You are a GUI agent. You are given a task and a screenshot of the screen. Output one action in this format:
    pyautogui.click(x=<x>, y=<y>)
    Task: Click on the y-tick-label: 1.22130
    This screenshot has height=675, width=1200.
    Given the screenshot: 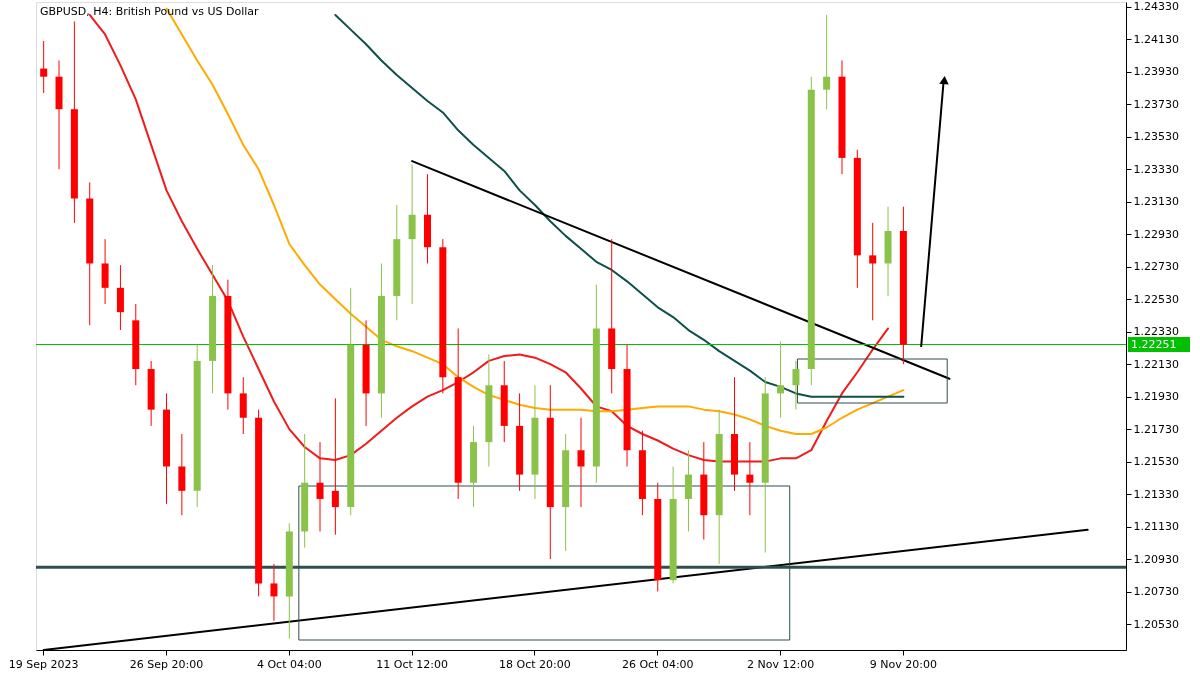 What is the action you would take?
    pyautogui.click(x=1156, y=364)
    